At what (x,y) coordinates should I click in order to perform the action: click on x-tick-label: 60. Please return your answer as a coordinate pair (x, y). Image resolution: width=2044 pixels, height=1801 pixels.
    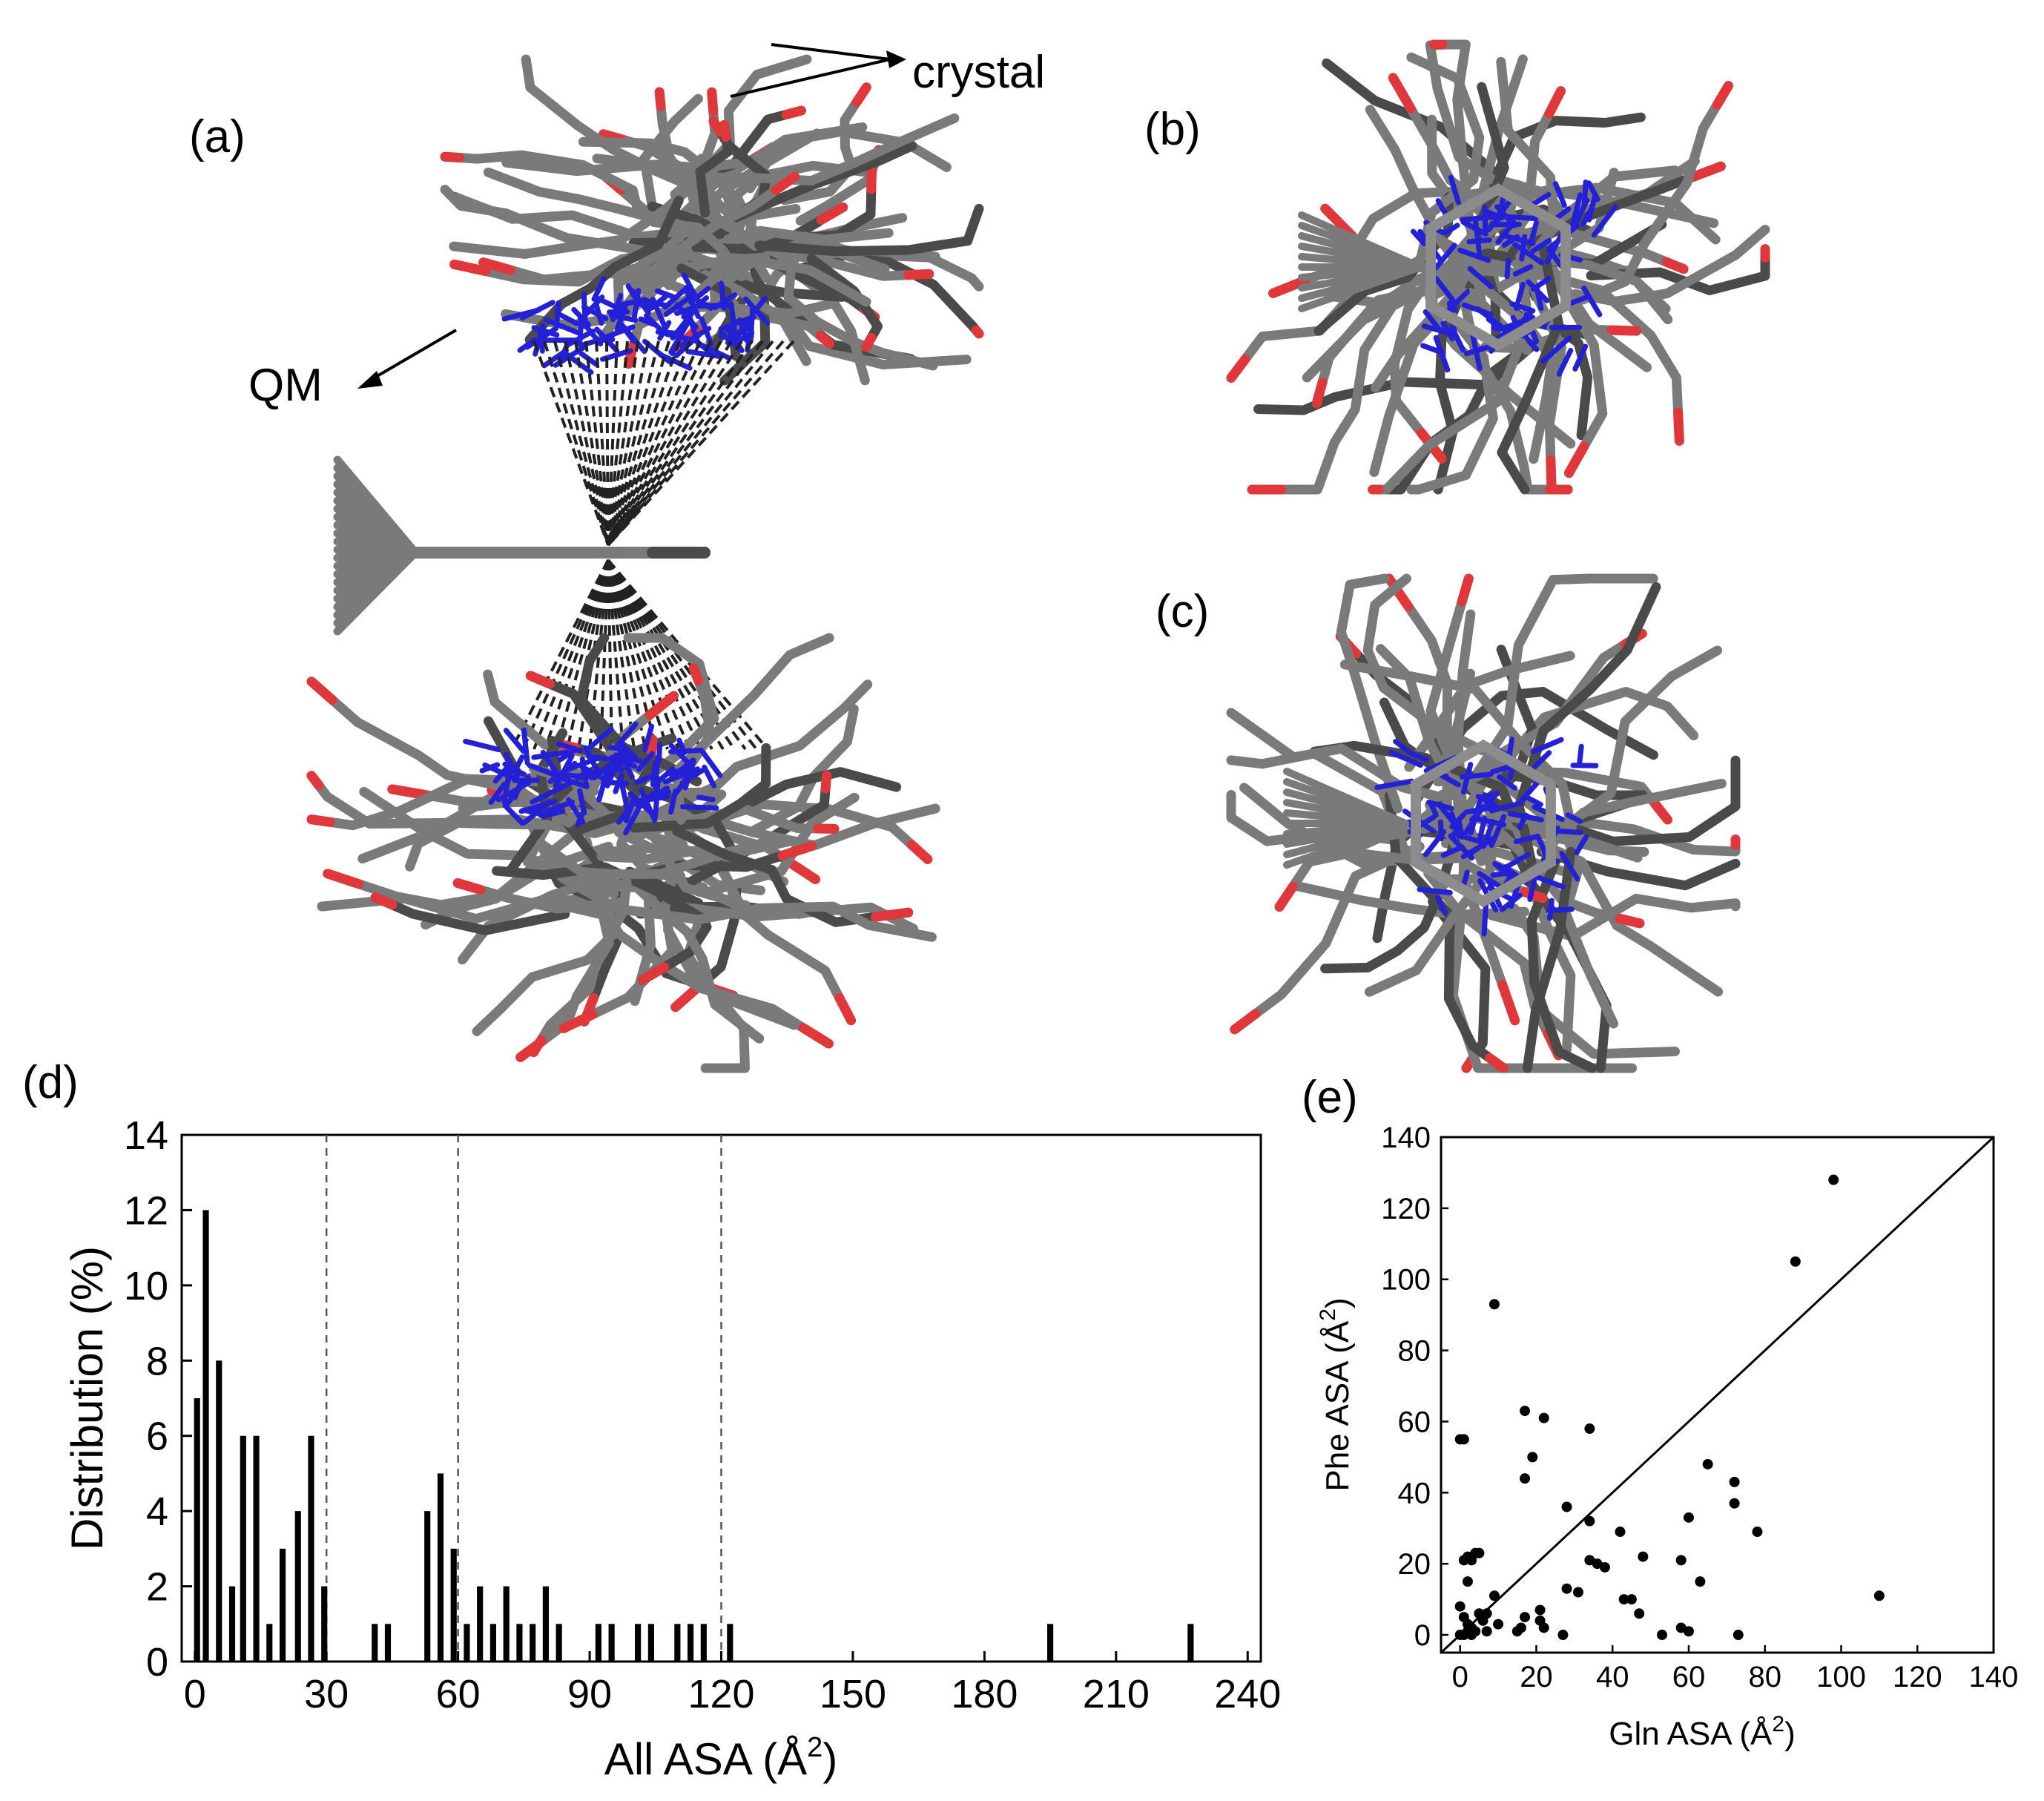
    Looking at the image, I should click on (1689, 1677).